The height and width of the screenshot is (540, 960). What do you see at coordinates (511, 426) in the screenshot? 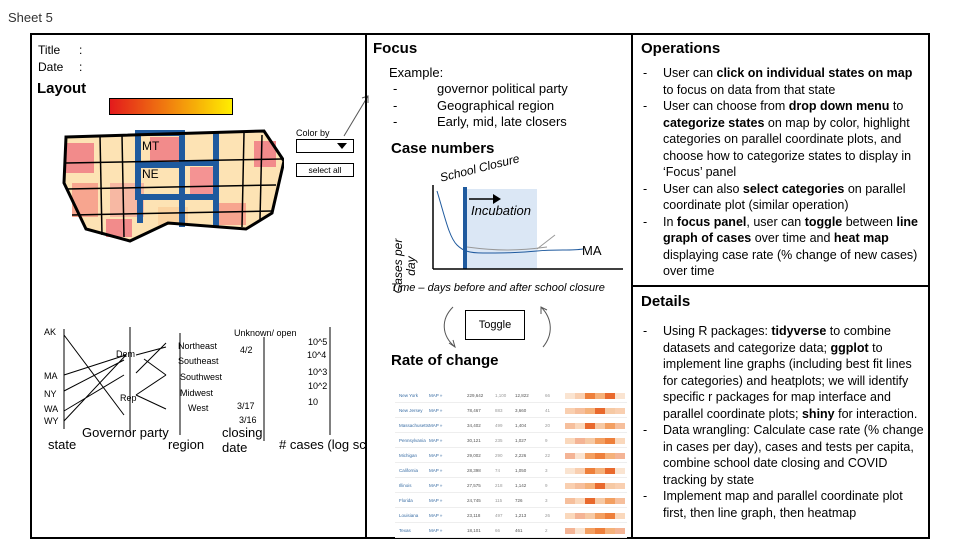
I see `table-row: Massachusetts MAP » 34,402 499 1,404 20` at bounding box center [511, 426].